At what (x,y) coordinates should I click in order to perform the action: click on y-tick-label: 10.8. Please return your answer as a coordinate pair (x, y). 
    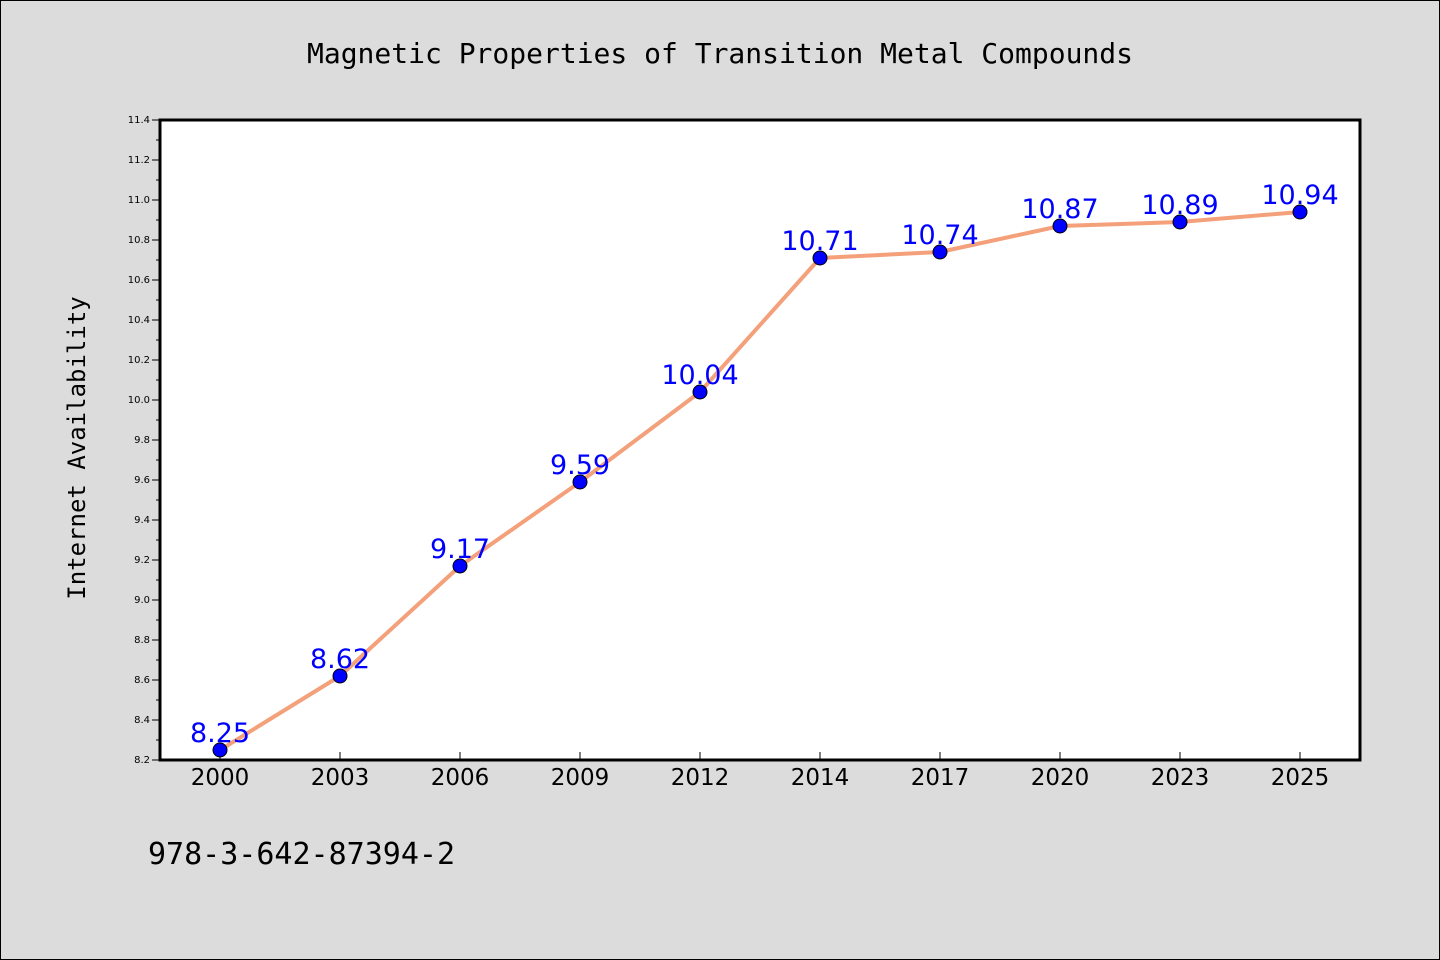
    Looking at the image, I should click on (139, 240).